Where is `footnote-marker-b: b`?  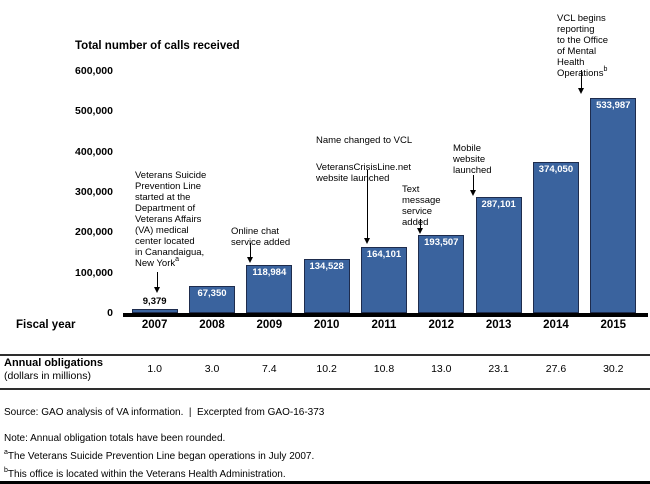
footnote-marker-b: b is located at coordinates (605, 69).